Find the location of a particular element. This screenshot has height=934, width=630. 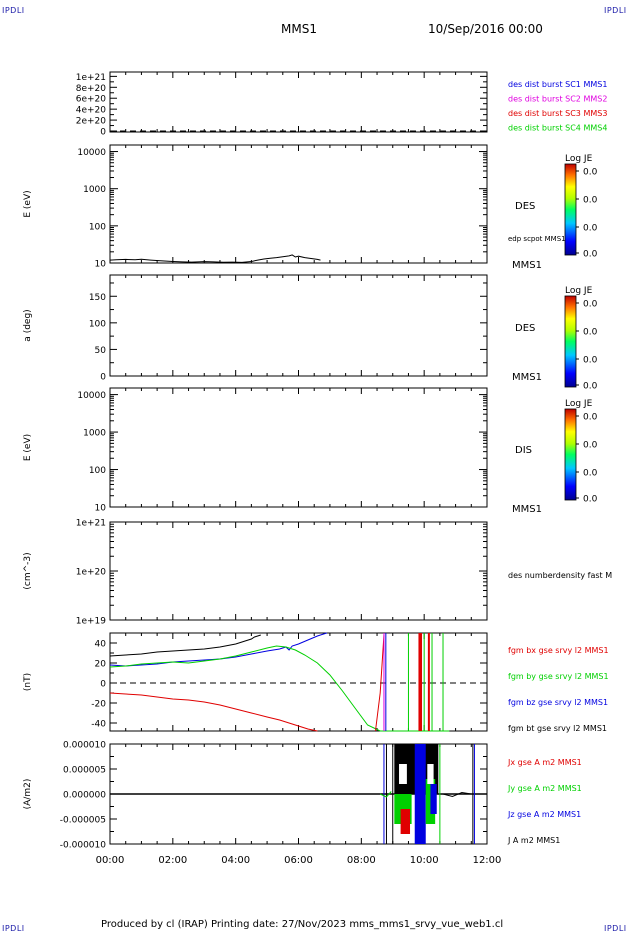

legend-entry: Jx gse A m2 MMS1 is located at coordinates (544, 762).